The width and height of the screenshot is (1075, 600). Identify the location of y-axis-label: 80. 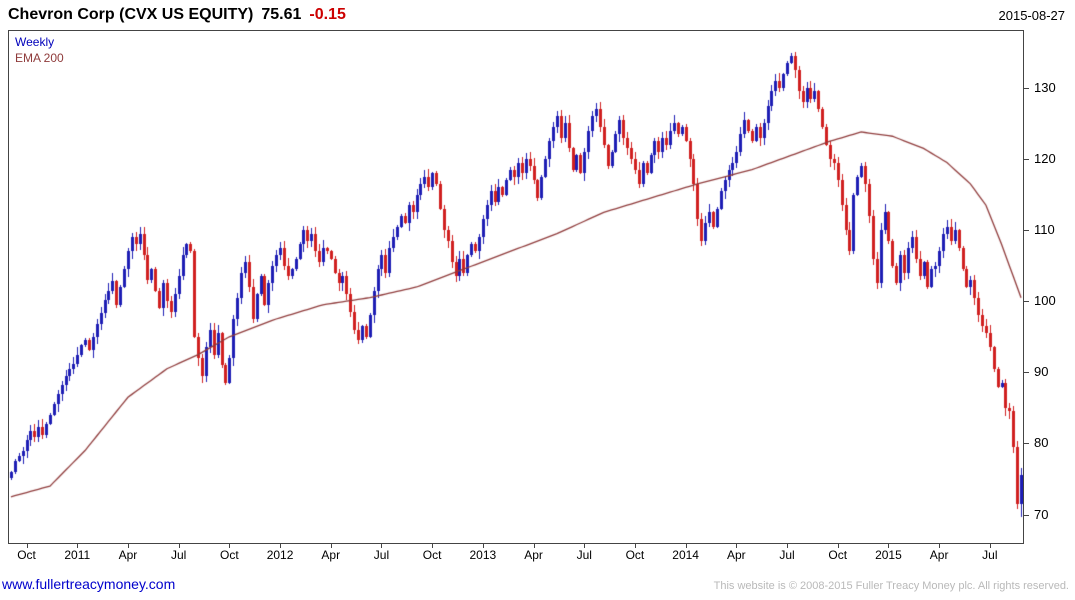
(1041, 443).